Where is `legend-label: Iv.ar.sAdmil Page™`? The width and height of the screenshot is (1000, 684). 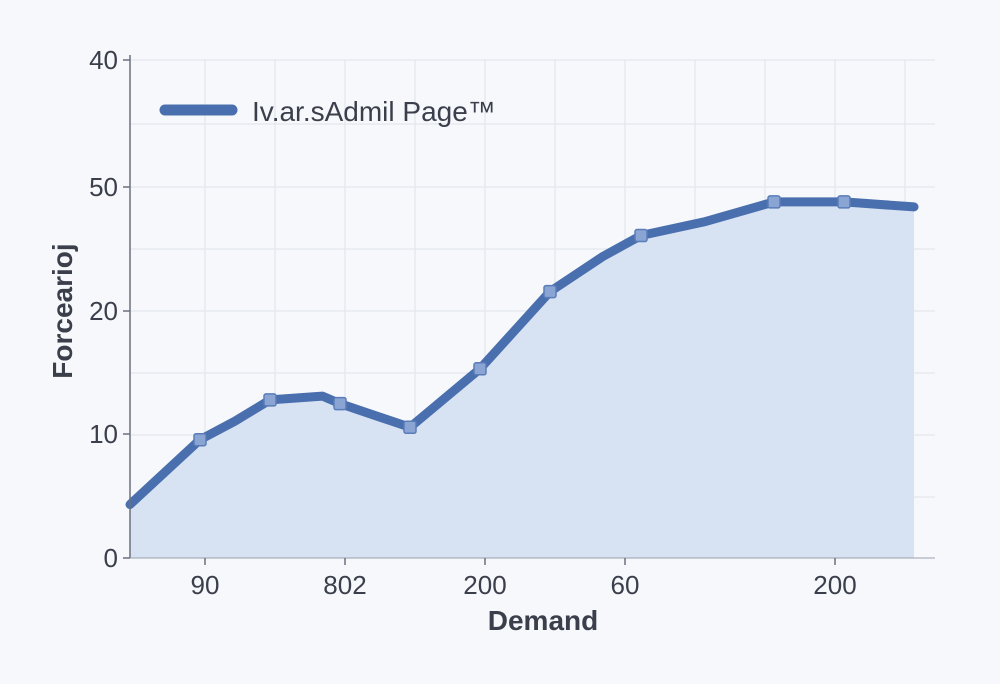
legend-label: Iv.ar.sAdmil Page™ is located at coordinates (374, 111).